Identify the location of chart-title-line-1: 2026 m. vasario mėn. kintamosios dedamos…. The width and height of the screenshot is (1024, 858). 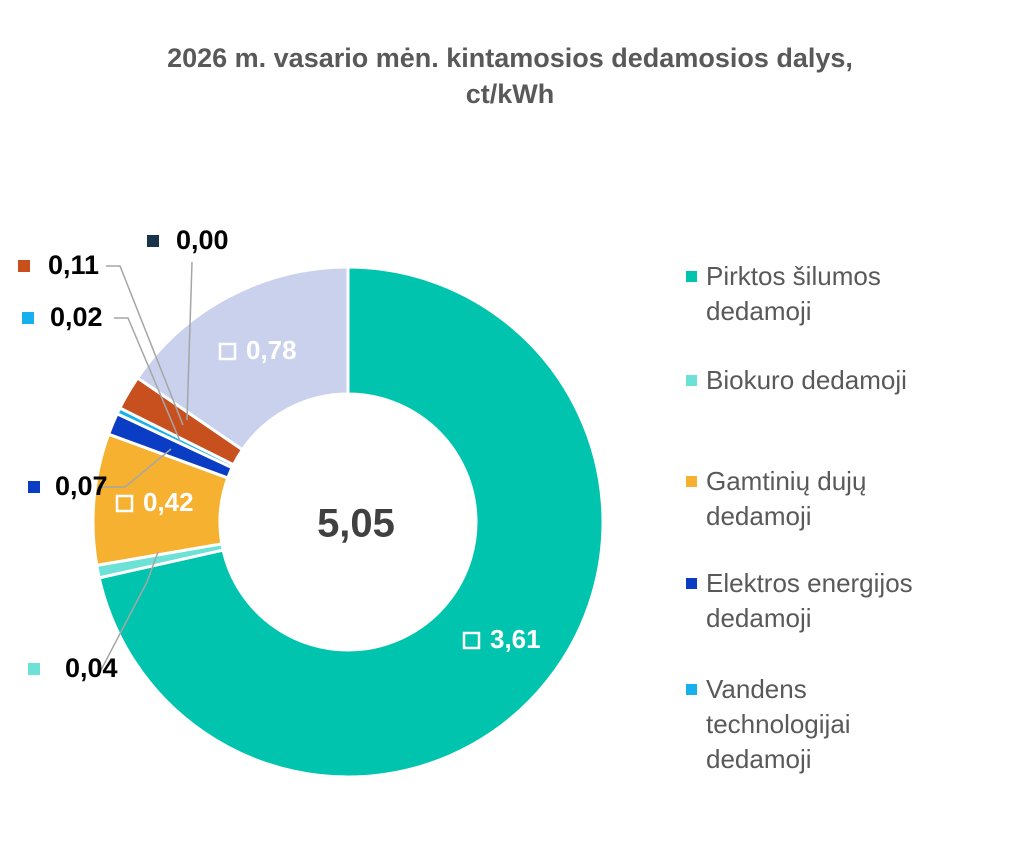
(510, 58).